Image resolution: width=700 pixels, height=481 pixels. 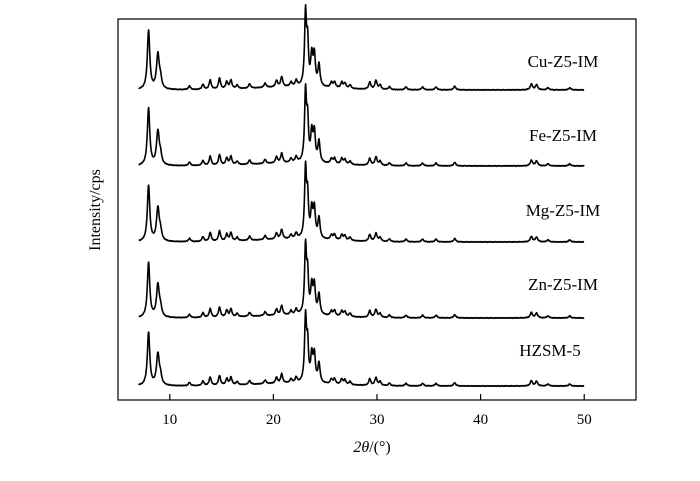 I want to click on x-axis-ticks: 10 20 30 40 50, so click(x=377, y=411).